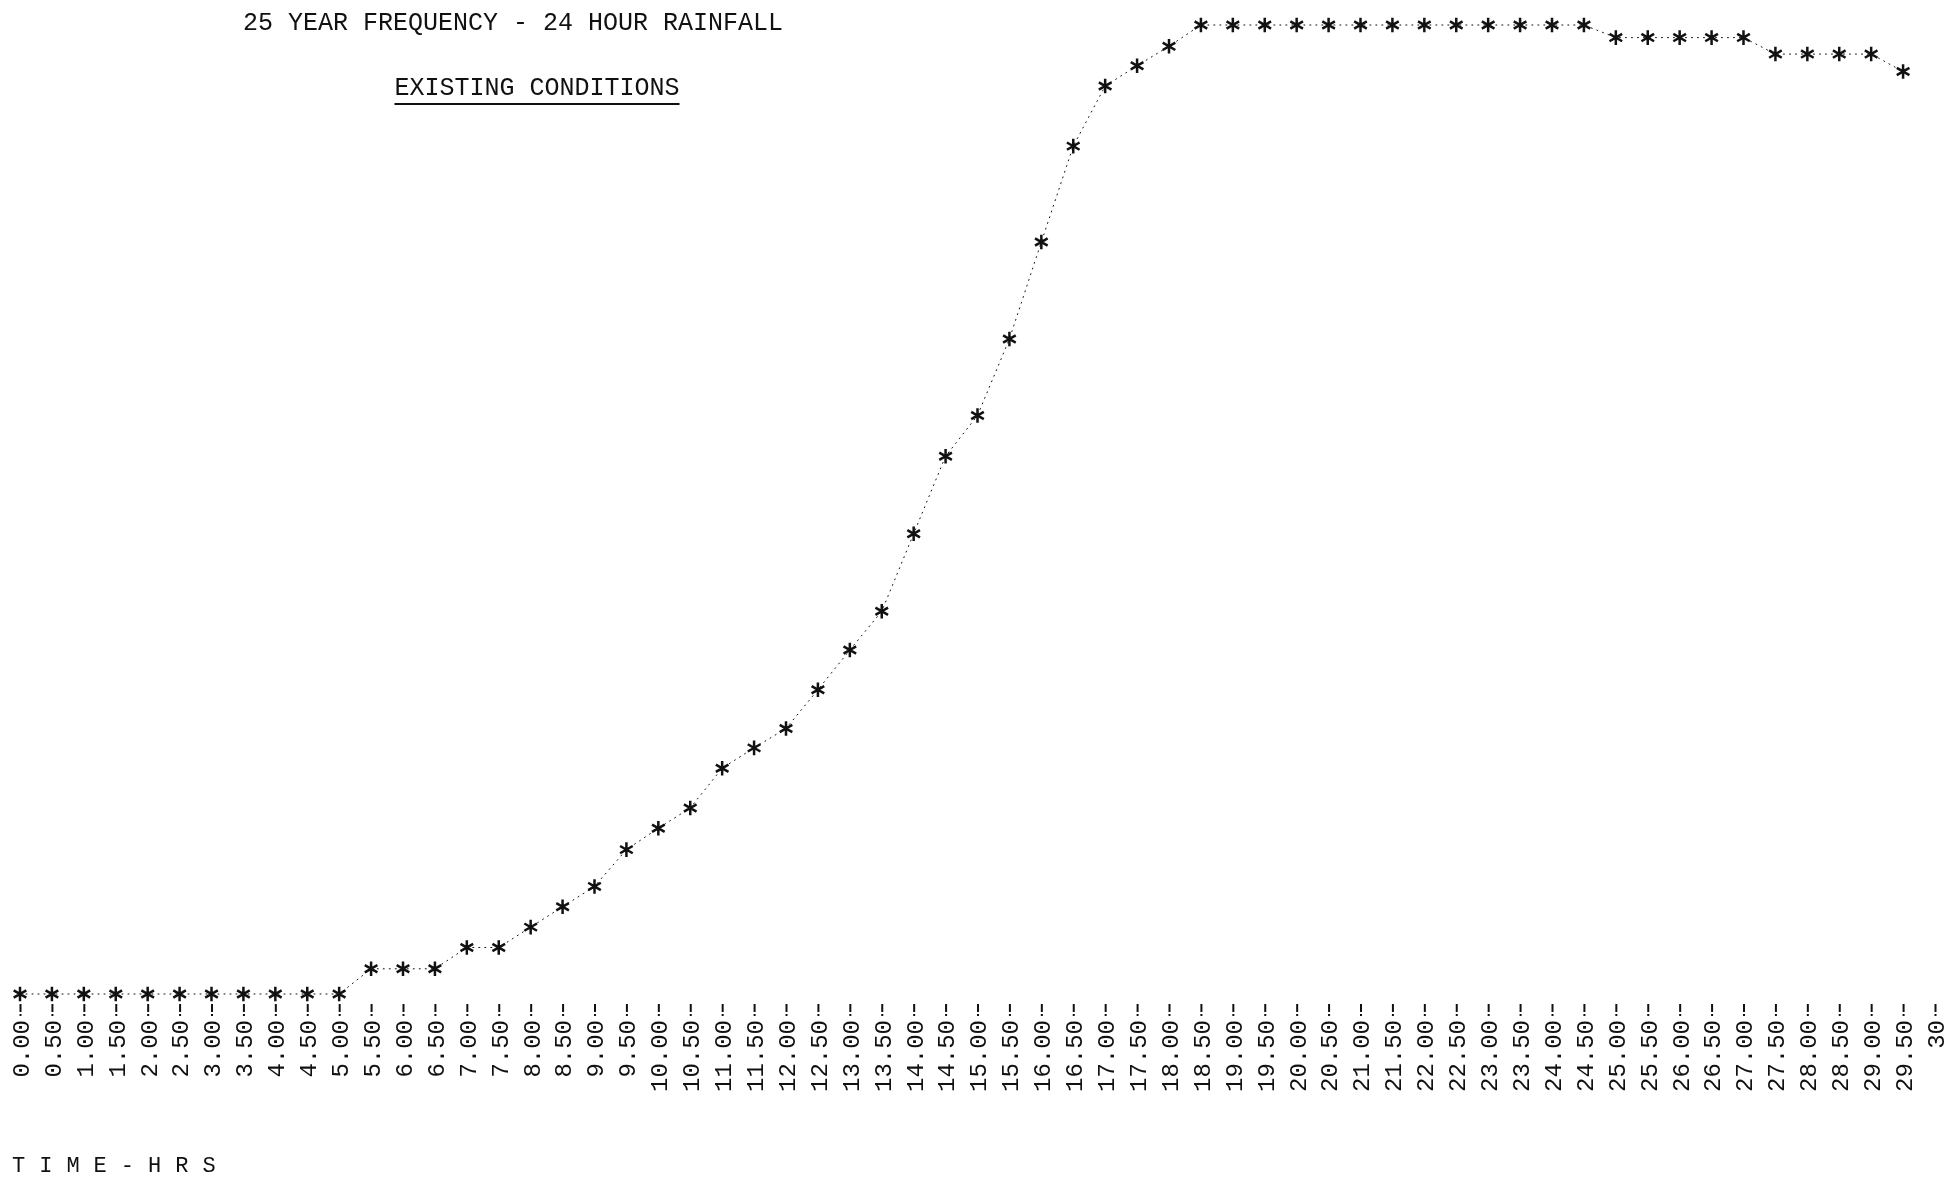  Describe the element at coordinates (1076, 1056) in the screenshot. I see `x-tick-label: 16.50` at that location.